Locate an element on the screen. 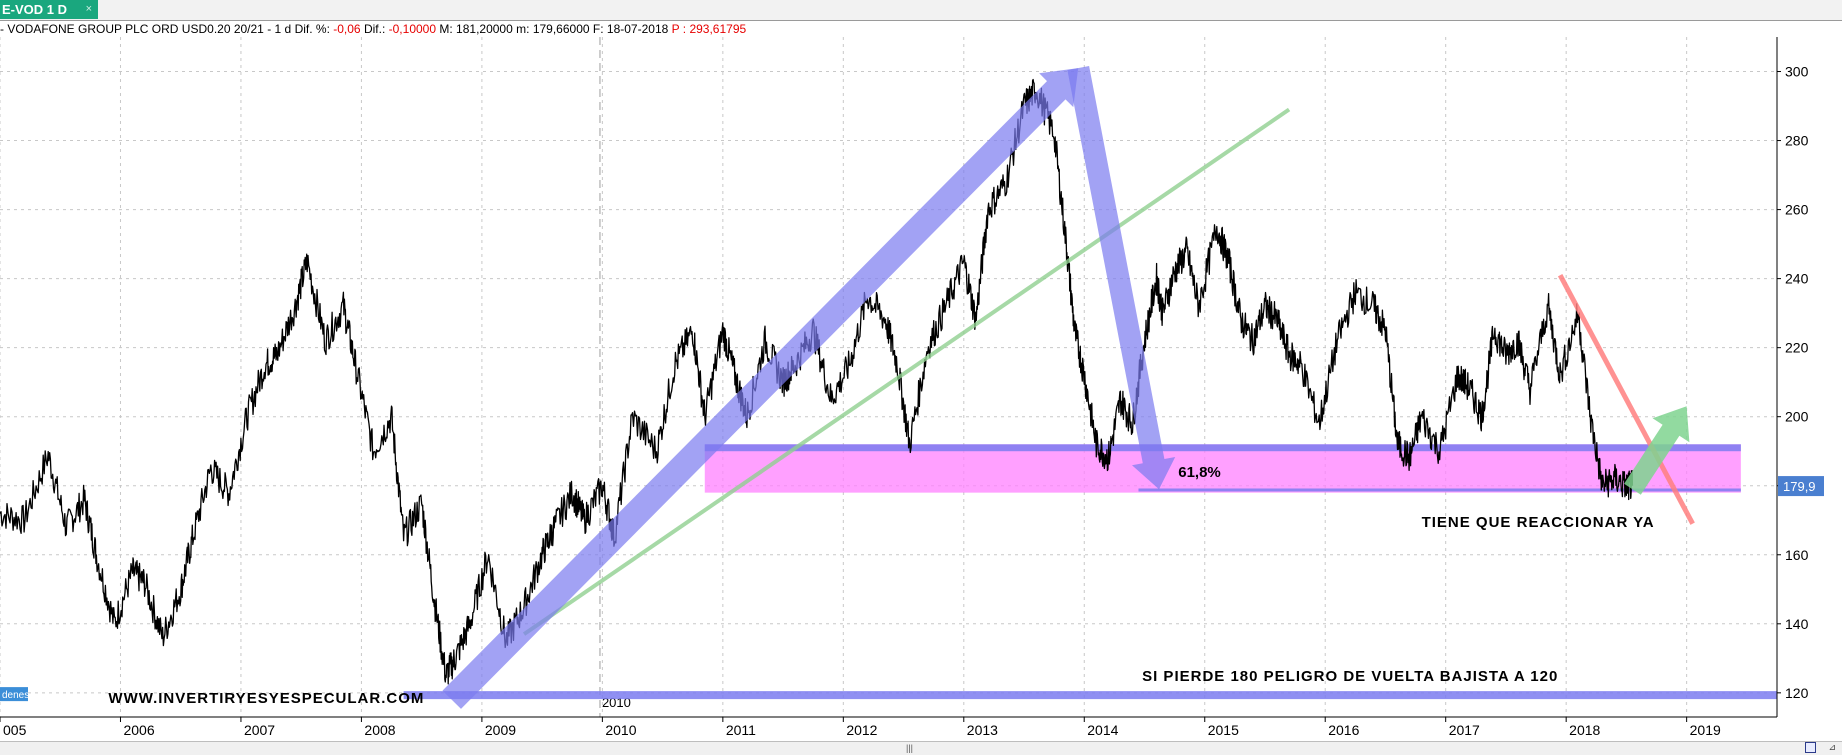 This screenshot has width=1842, height=755. watermark: WWW.INVERTIRYESYESPECULAR.COM is located at coordinates (266, 698).